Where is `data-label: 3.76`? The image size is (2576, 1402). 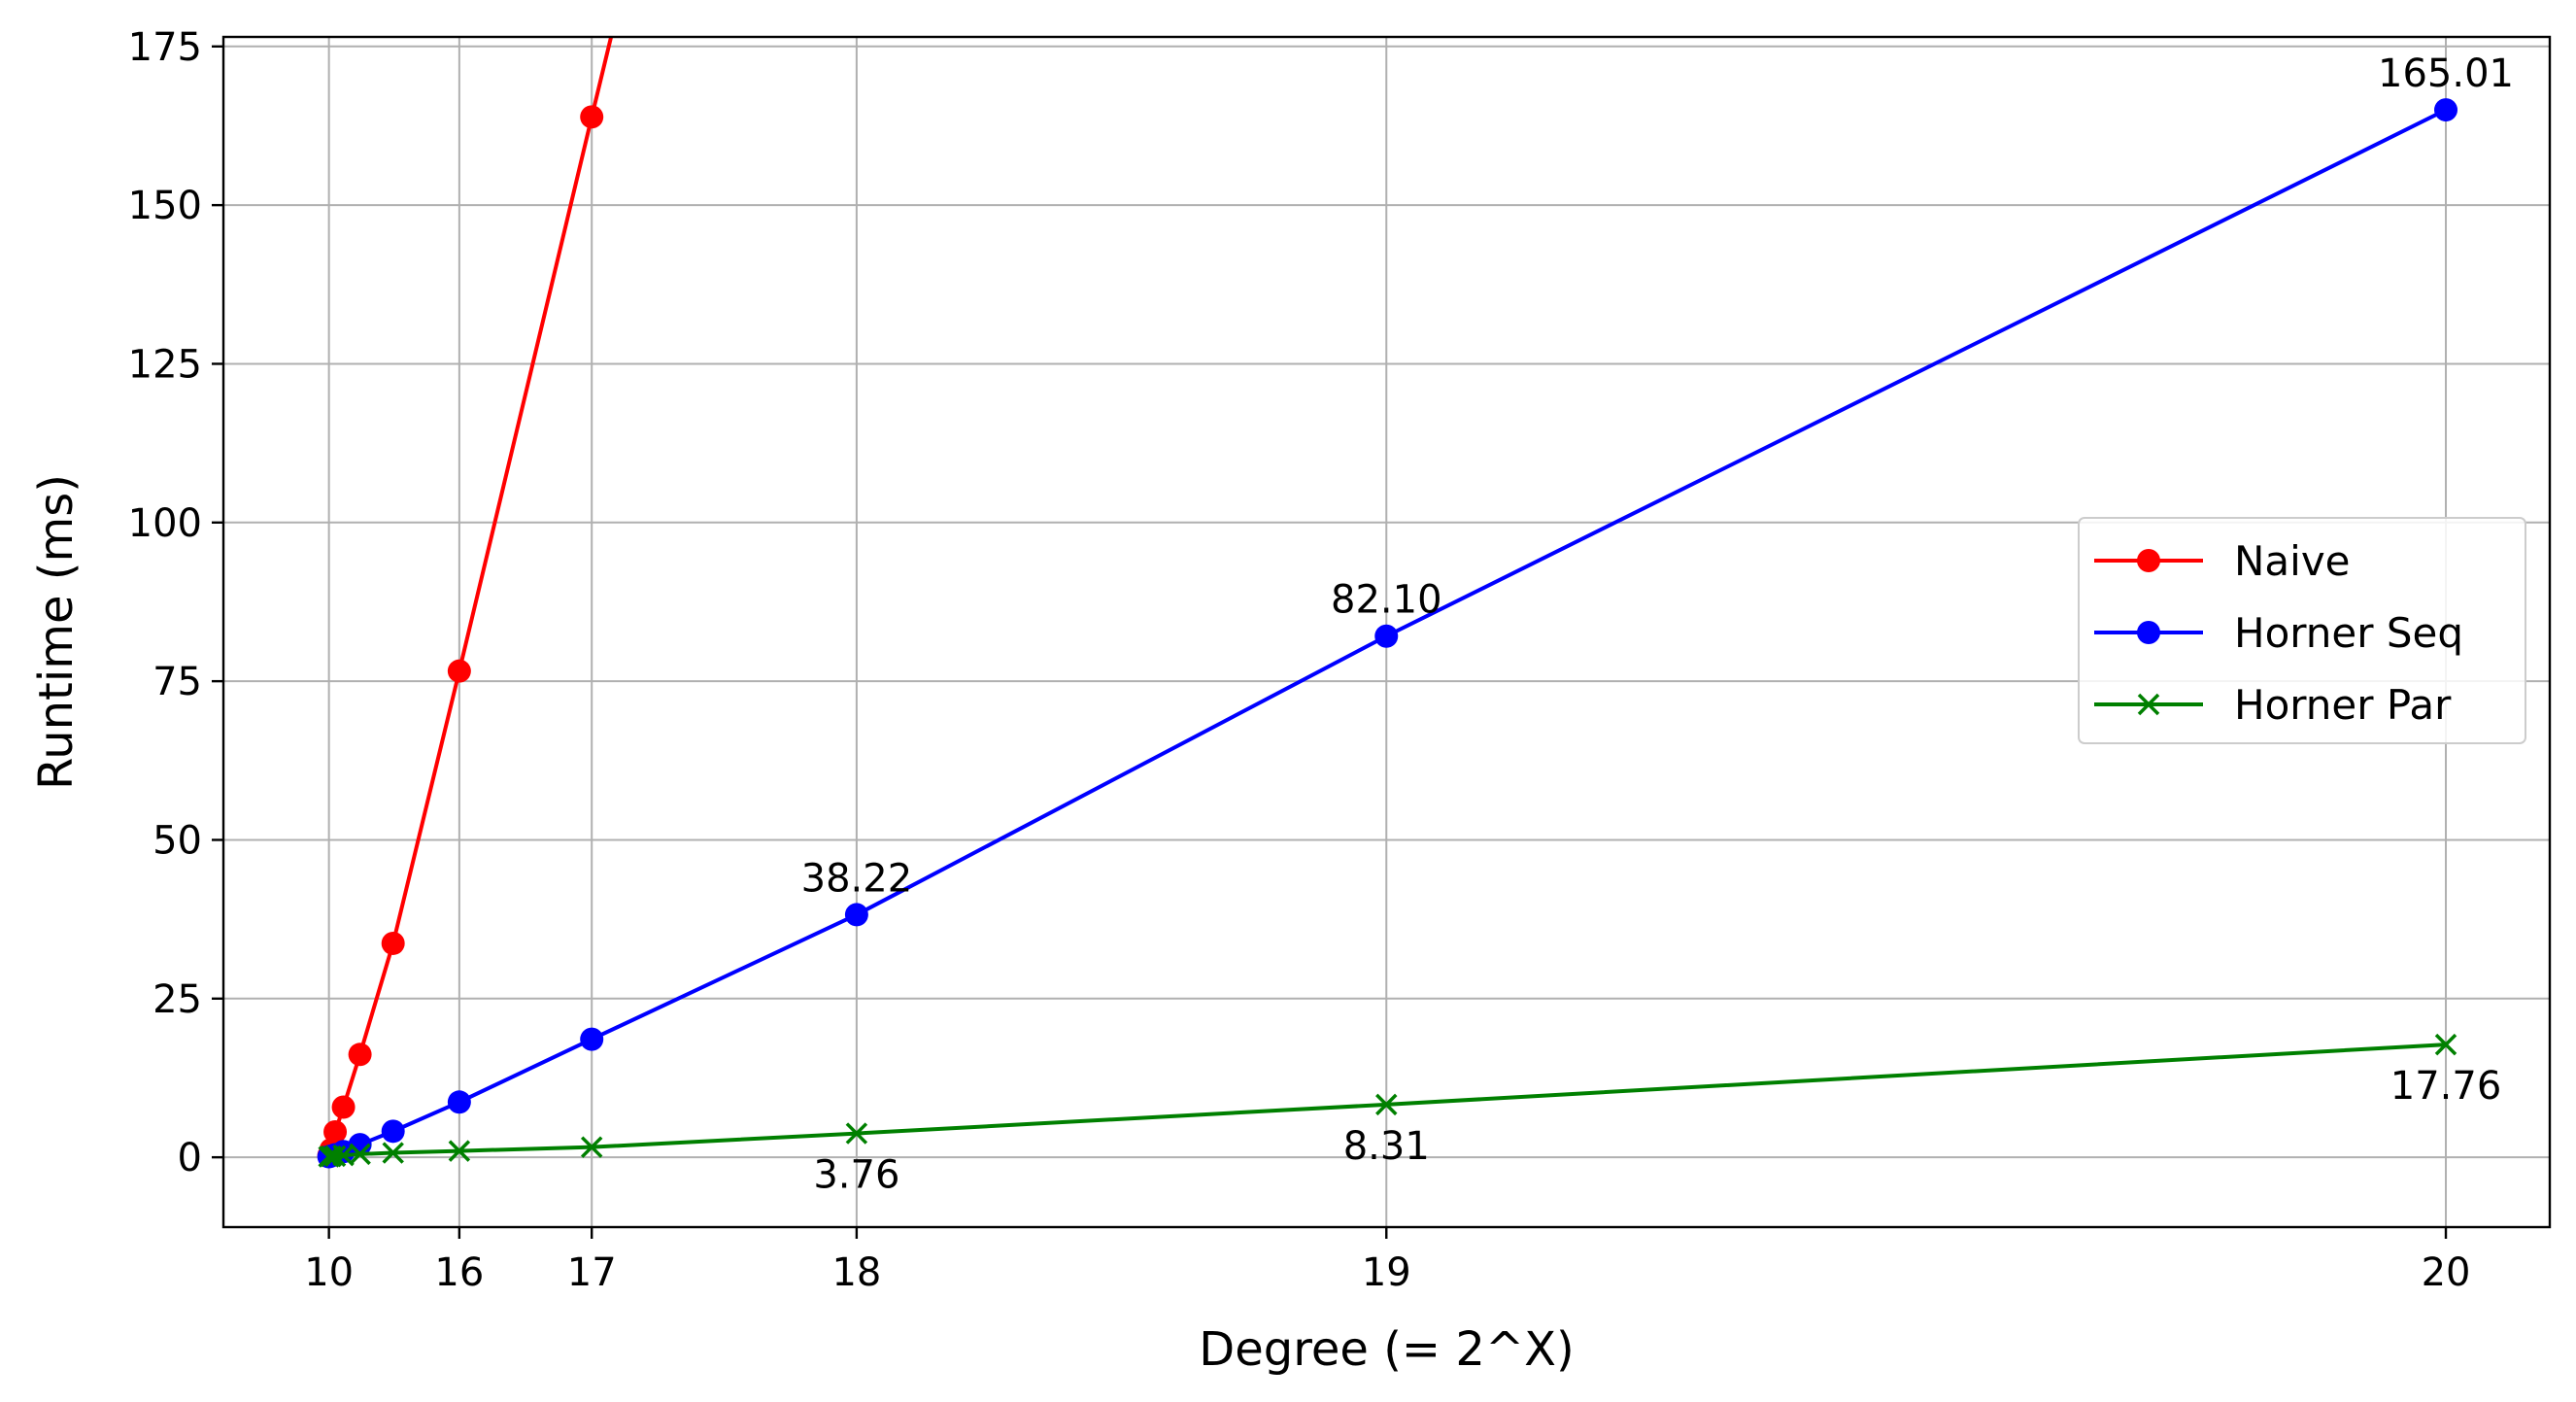
data-label: 3.76 is located at coordinates (856, 1175).